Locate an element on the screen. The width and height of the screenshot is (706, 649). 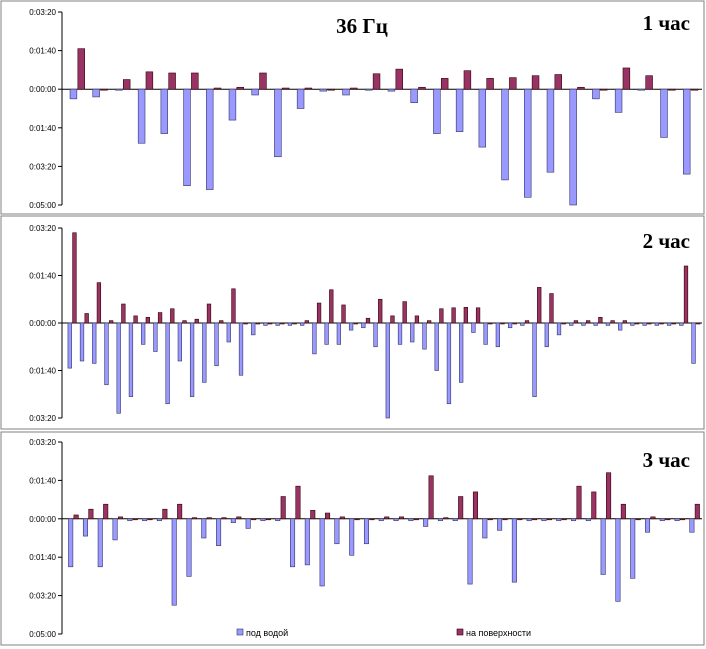
y-tick-label: 0:00:00 is located at coordinates (42, 519).